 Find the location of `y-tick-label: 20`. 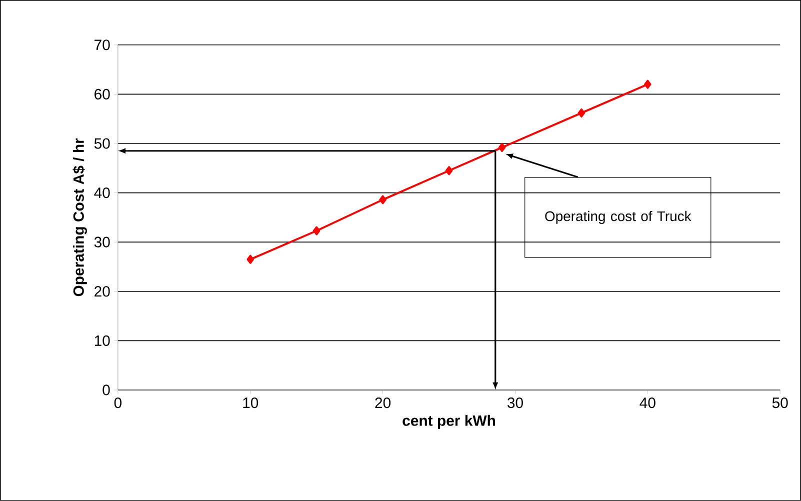

y-tick-label: 20 is located at coordinates (102, 291).